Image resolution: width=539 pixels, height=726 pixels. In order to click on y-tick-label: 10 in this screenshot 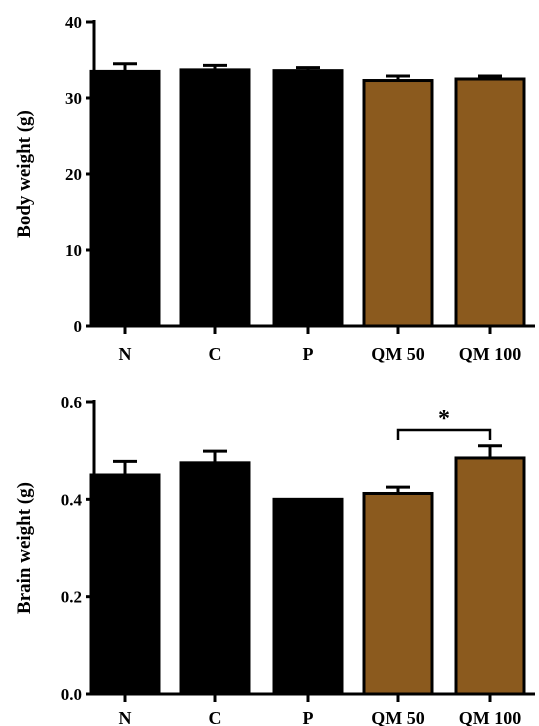, I will do `click(73, 250)`.